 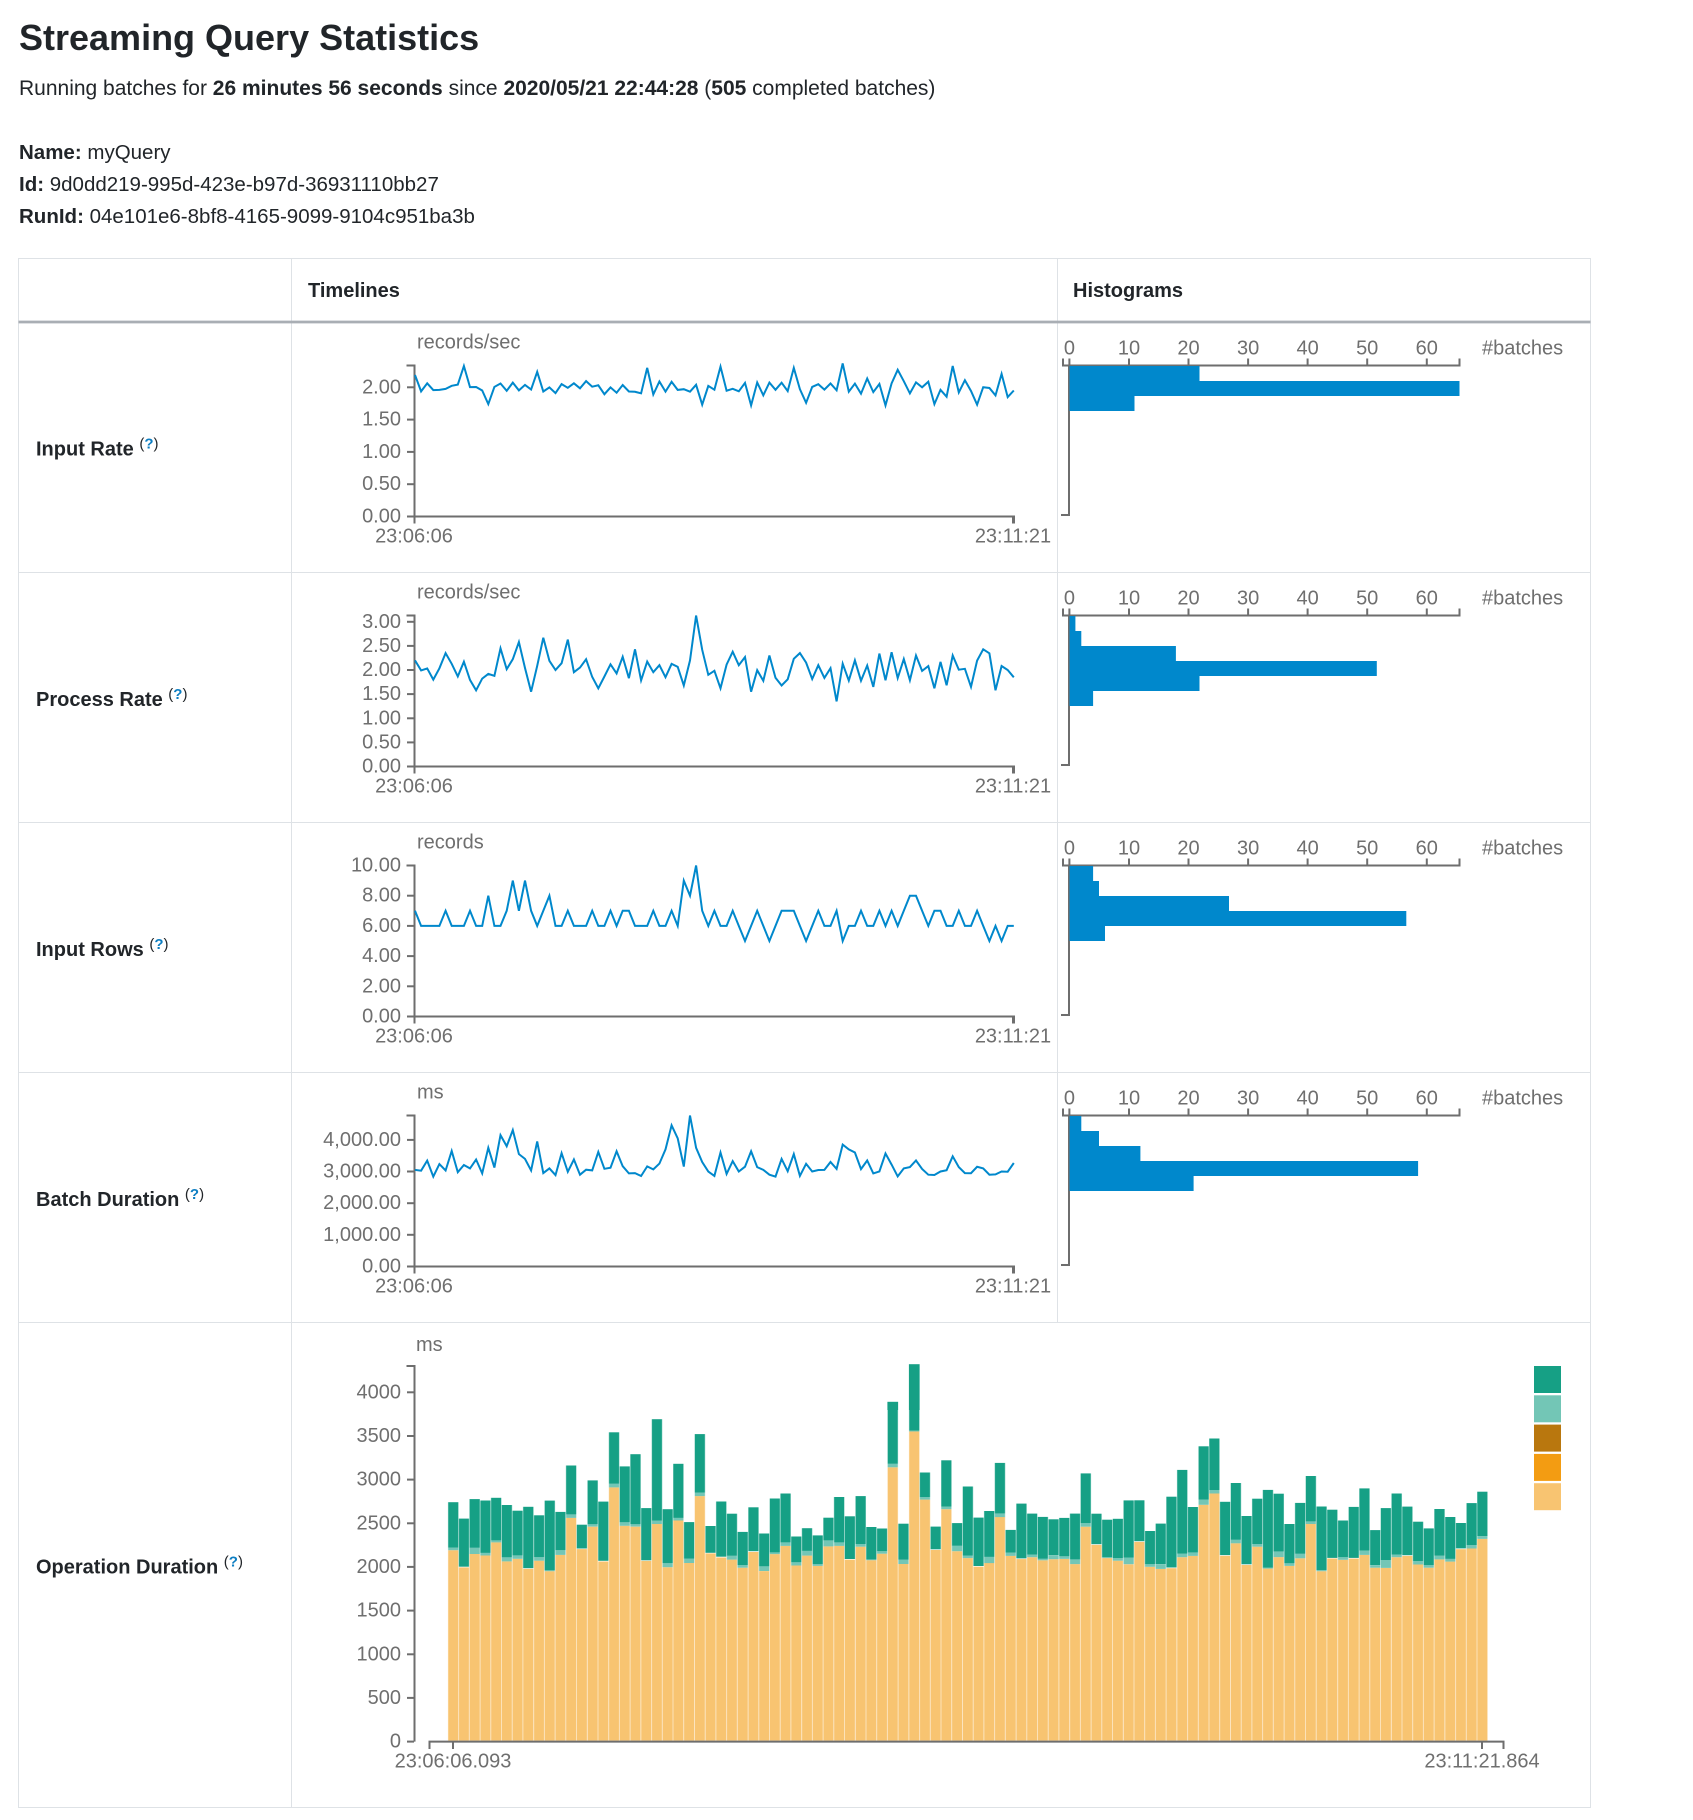 I want to click on svg-text: 4000, so click(x=379, y=1392).